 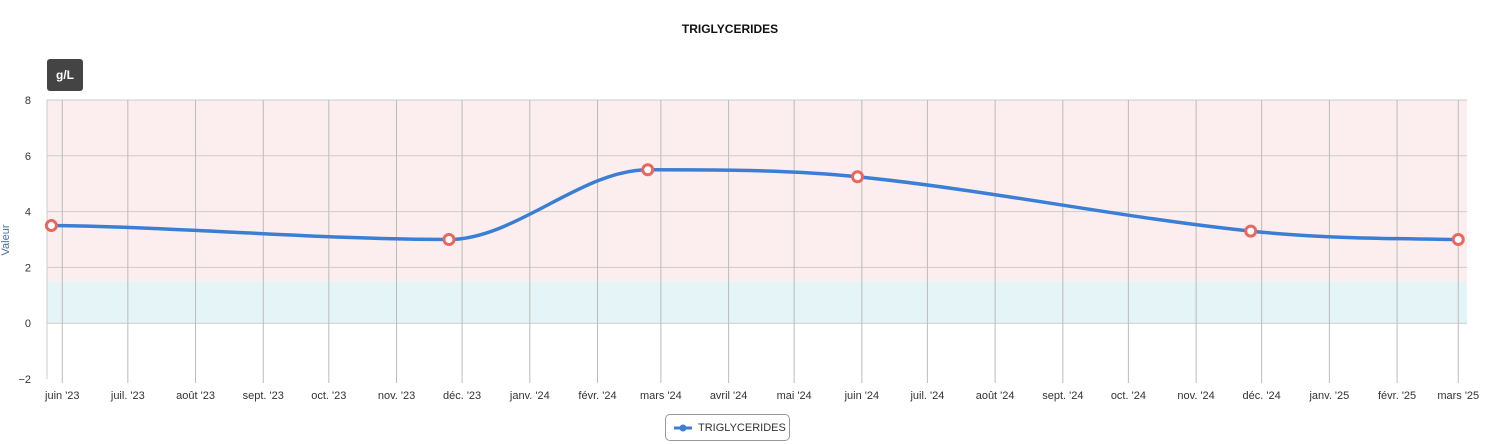 I want to click on y-tick-label: 6, so click(x=28, y=157).